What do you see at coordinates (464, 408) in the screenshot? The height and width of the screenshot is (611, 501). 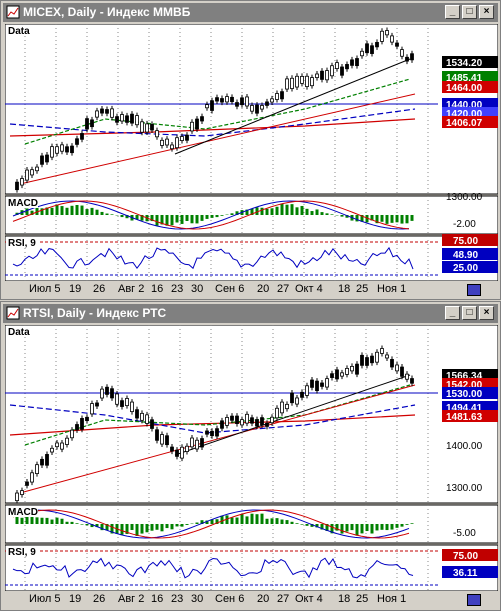 I see `price-badge-value: 1494.41` at bounding box center [464, 408].